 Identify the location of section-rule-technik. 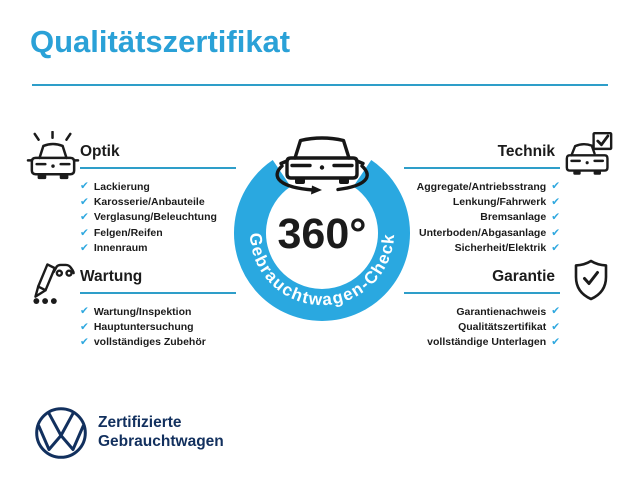
(482, 168).